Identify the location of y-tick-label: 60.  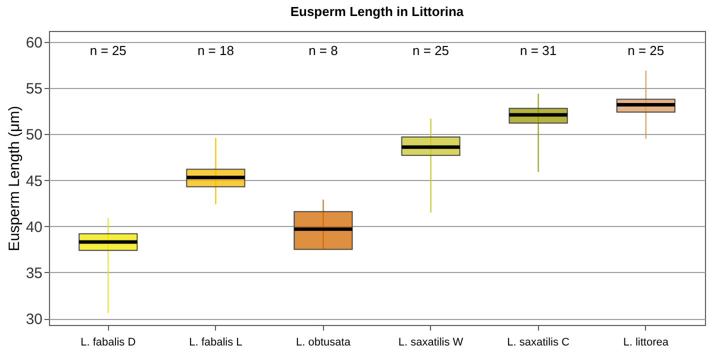
(34, 43).